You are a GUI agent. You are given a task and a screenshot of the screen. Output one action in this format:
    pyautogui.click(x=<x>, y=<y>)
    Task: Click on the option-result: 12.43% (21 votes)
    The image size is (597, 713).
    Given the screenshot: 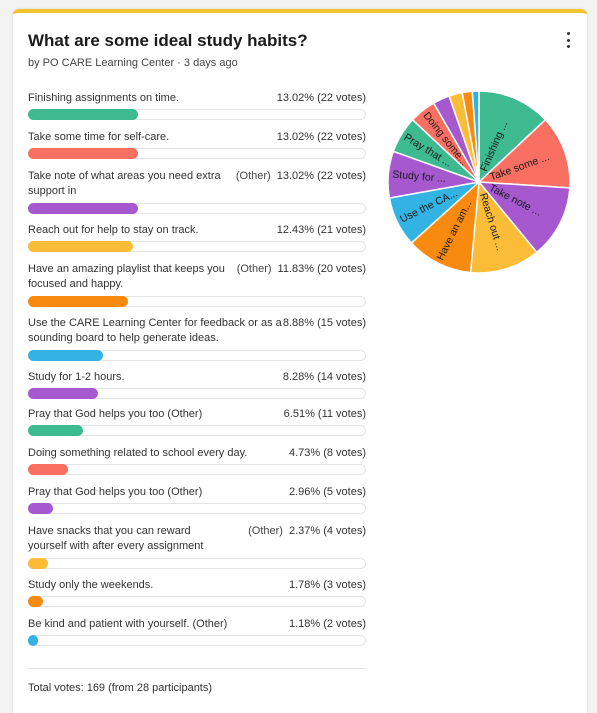 What is the action you would take?
    pyautogui.click(x=321, y=230)
    